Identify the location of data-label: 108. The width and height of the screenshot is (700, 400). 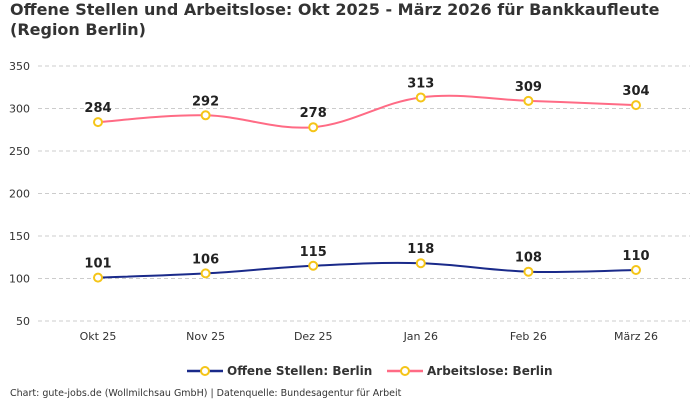
(528, 258).